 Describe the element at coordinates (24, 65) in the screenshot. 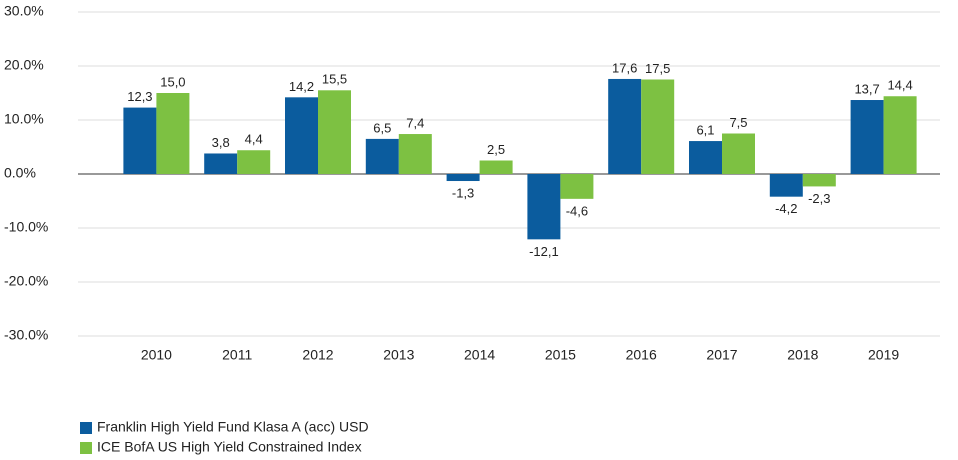

I see `y-tick-label: 20.0%` at that location.